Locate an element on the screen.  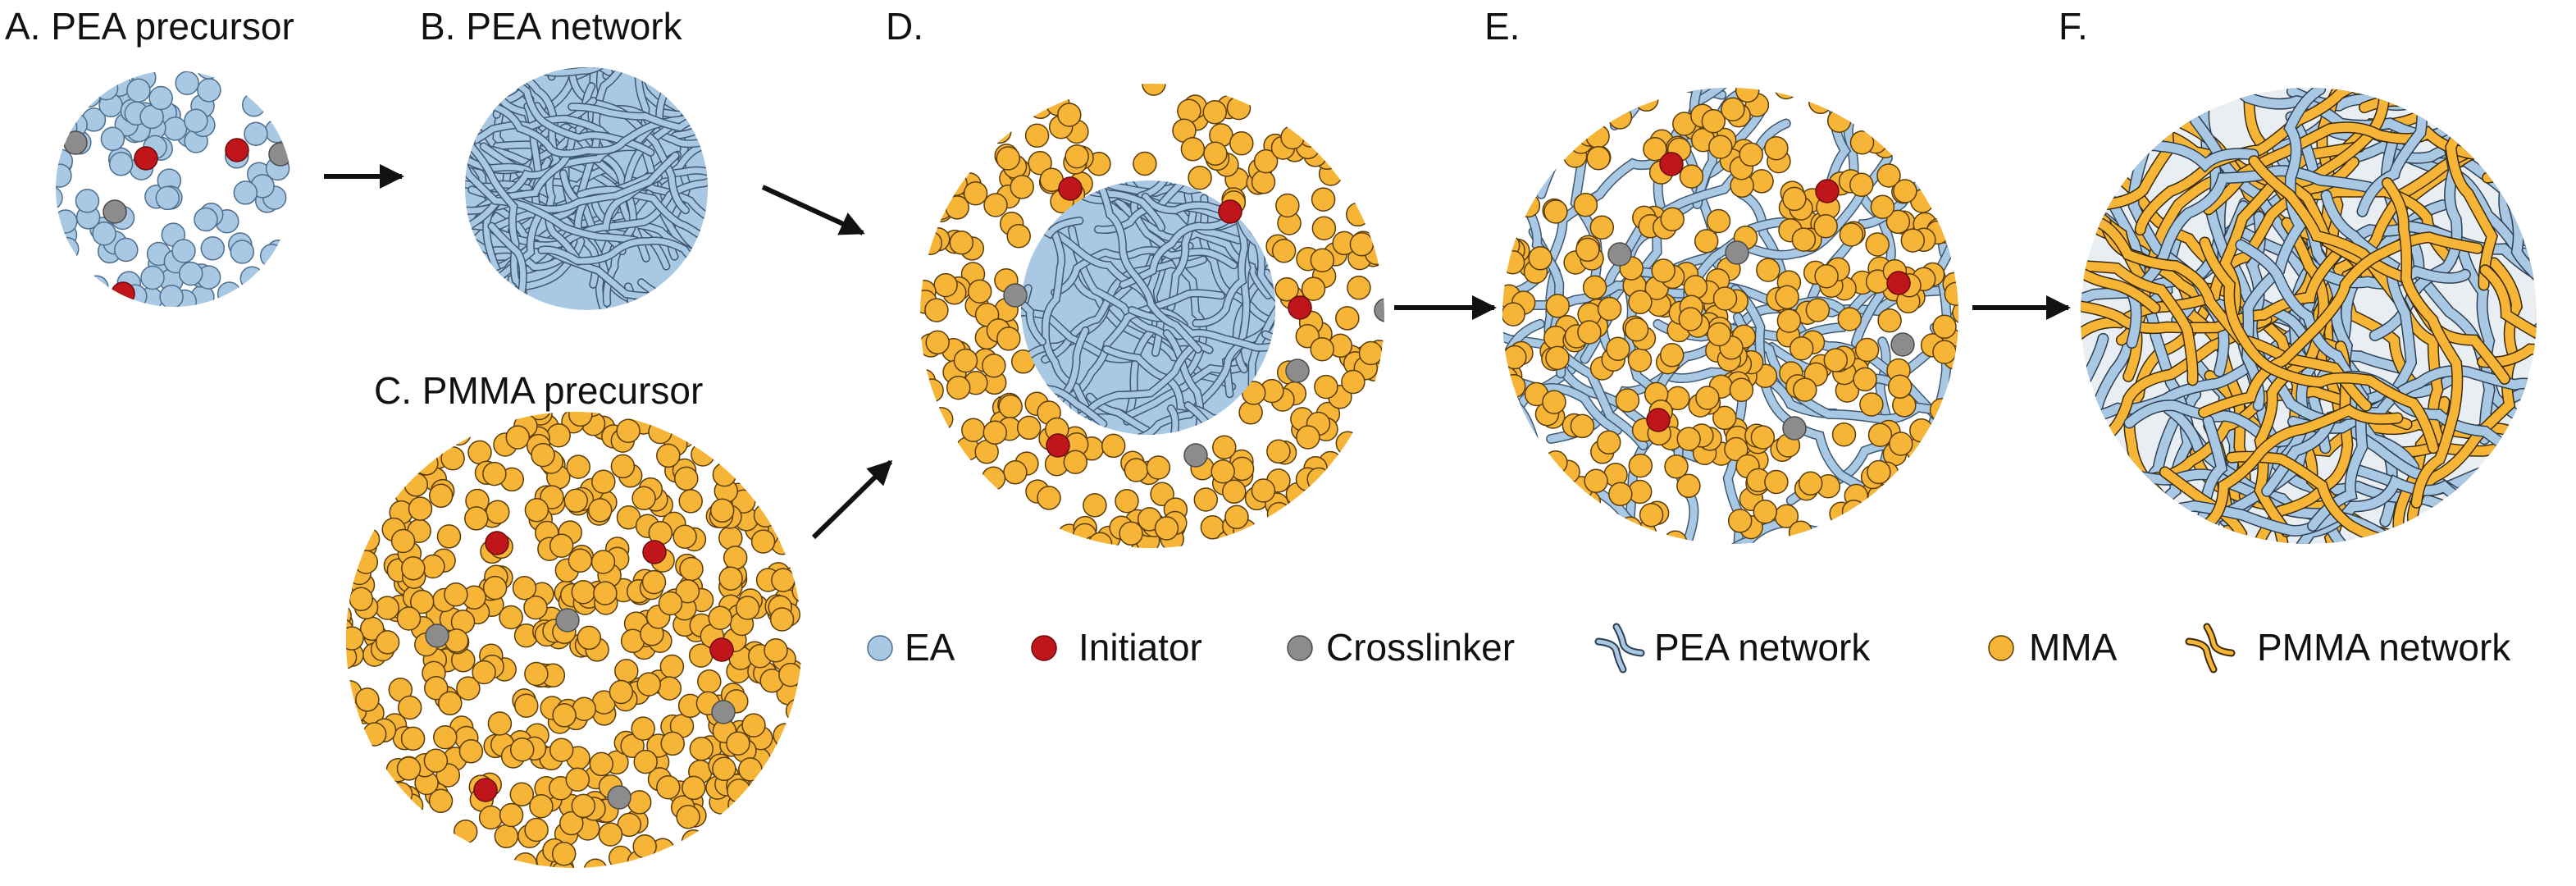
panel-a-label: A. PEA precursor is located at coordinates (149, 27).